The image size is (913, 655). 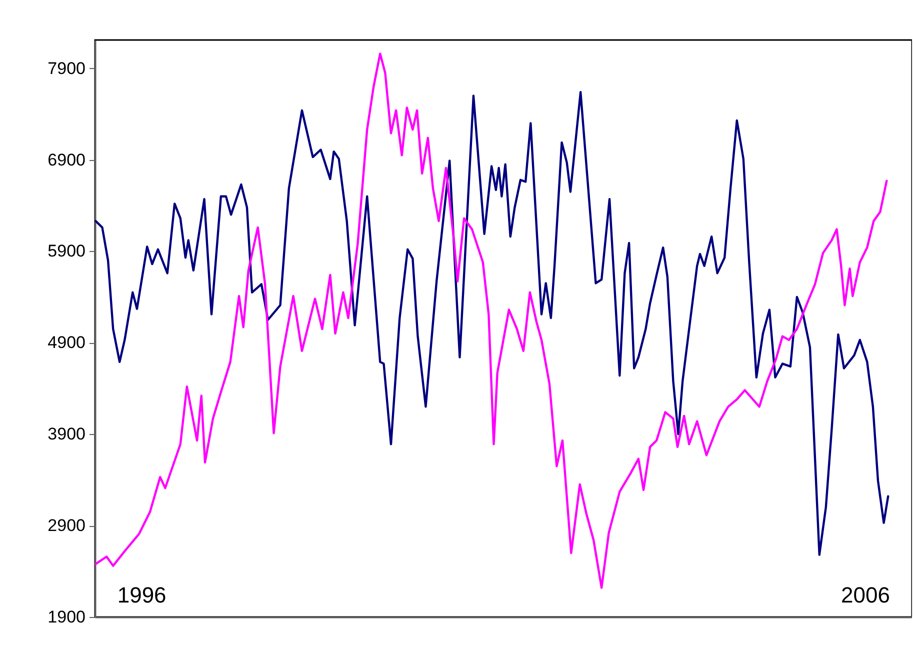 What do you see at coordinates (67, 68) in the screenshot?
I see `y-tick-label: 7900` at bounding box center [67, 68].